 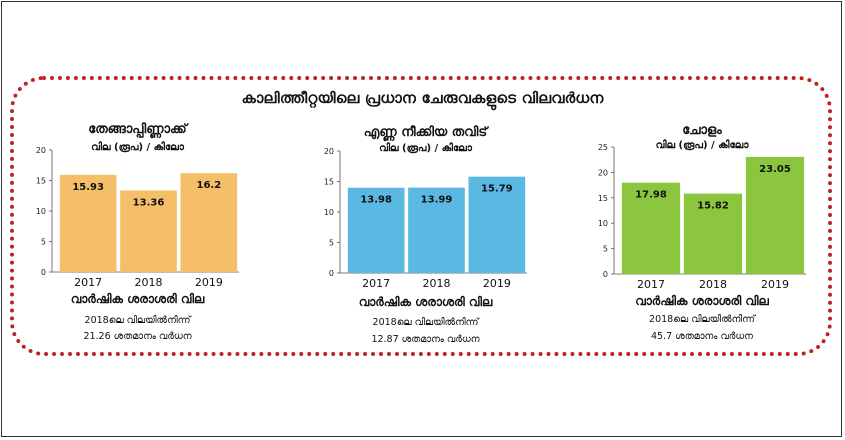 I want to click on y-tick-label: 25, so click(x=603, y=147).